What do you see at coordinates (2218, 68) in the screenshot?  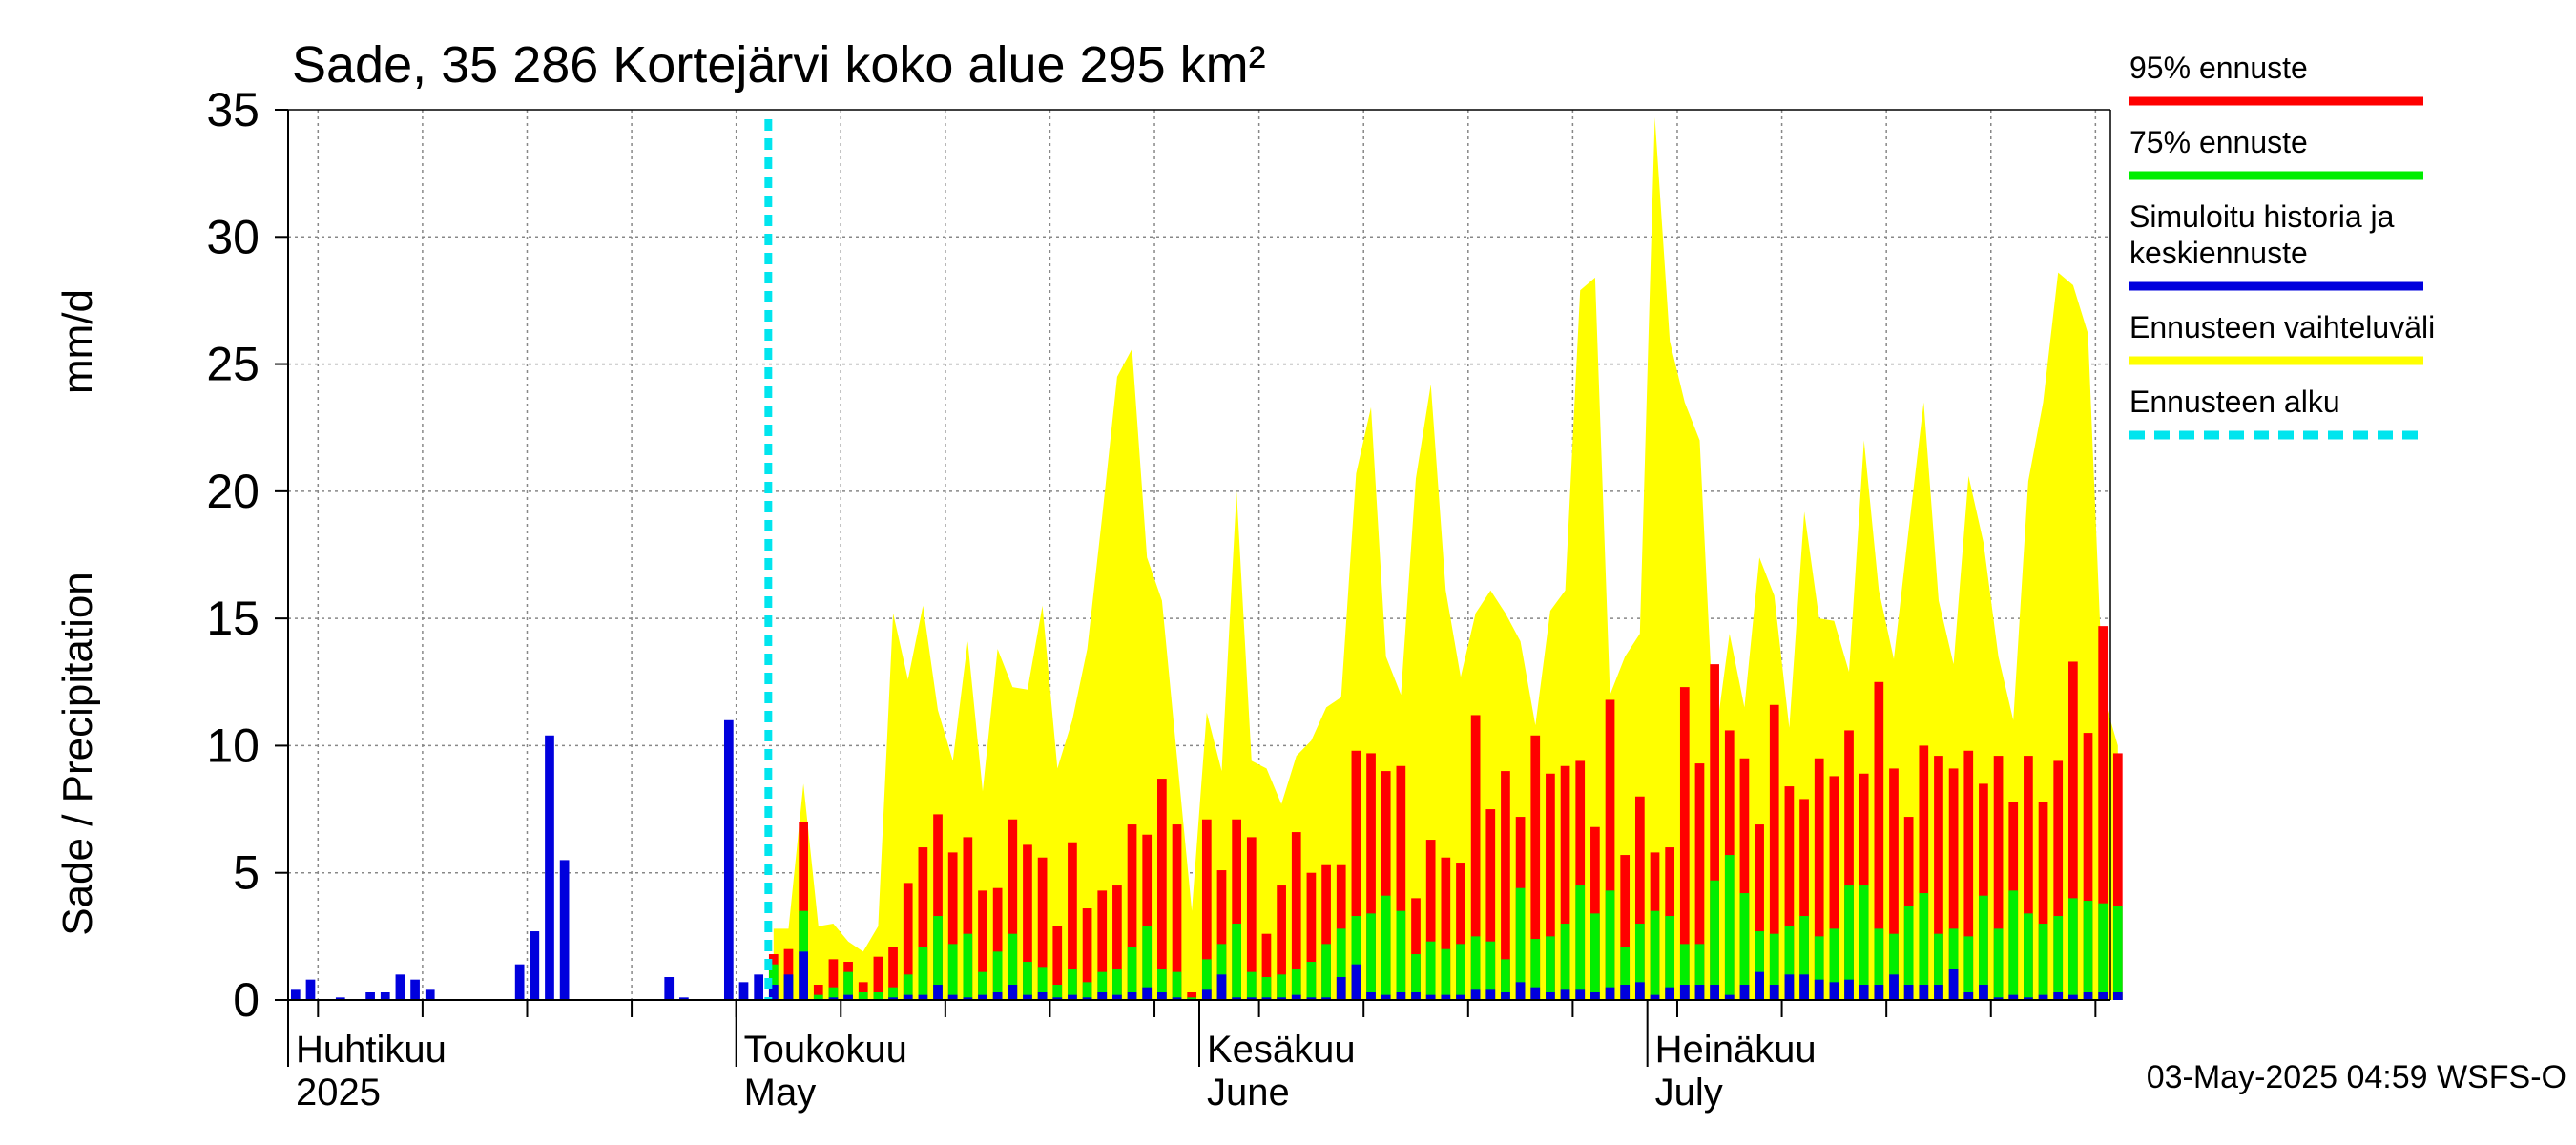 I see `legend-label: 95% ennuste` at bounding box center [2218, 68].